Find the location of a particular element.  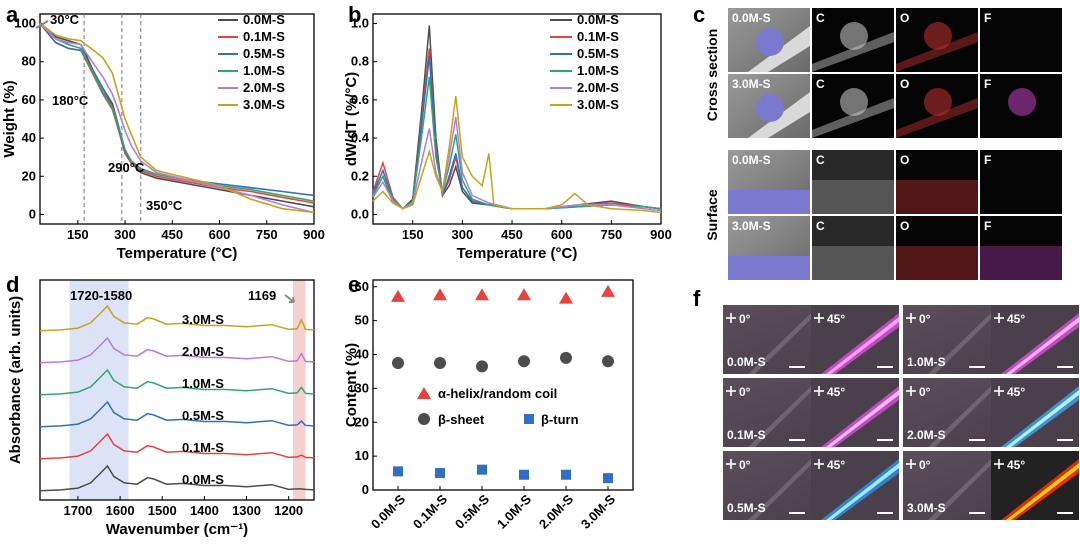

legend-label-helix: α-helix/random coil is located at coordinates (497, 393).